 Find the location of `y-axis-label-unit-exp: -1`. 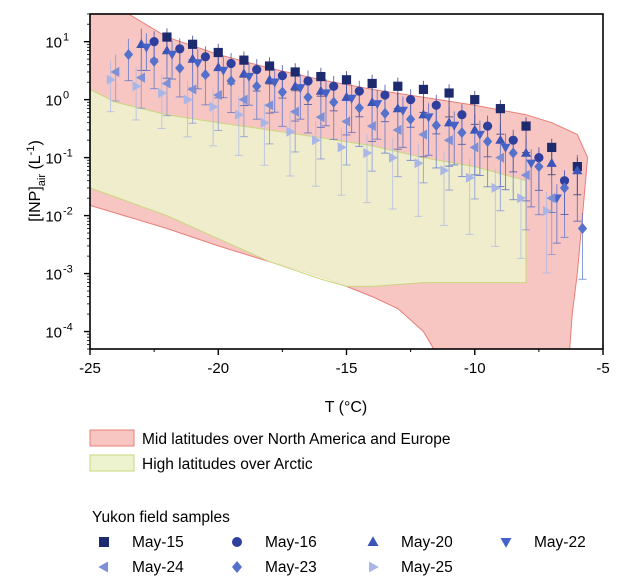

y-axis-label-unit-exp: -1 is located at coordinates (31, 151).